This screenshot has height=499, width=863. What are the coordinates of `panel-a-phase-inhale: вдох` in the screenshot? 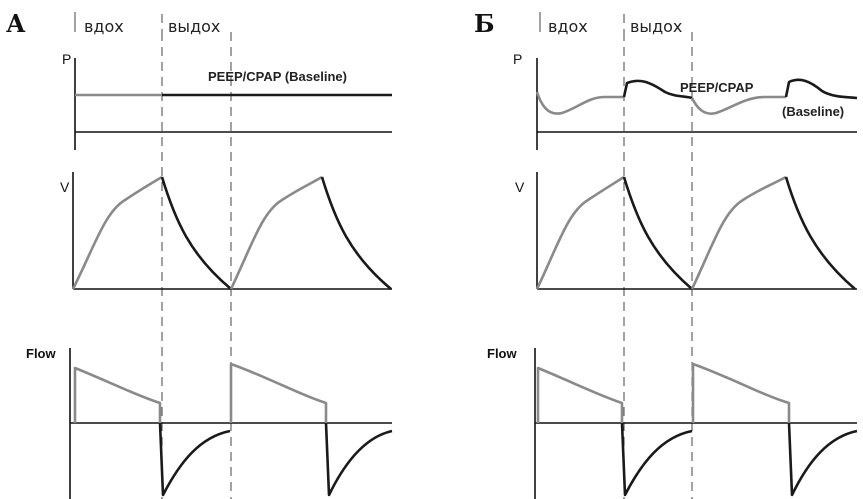 It's located at (104, 26).